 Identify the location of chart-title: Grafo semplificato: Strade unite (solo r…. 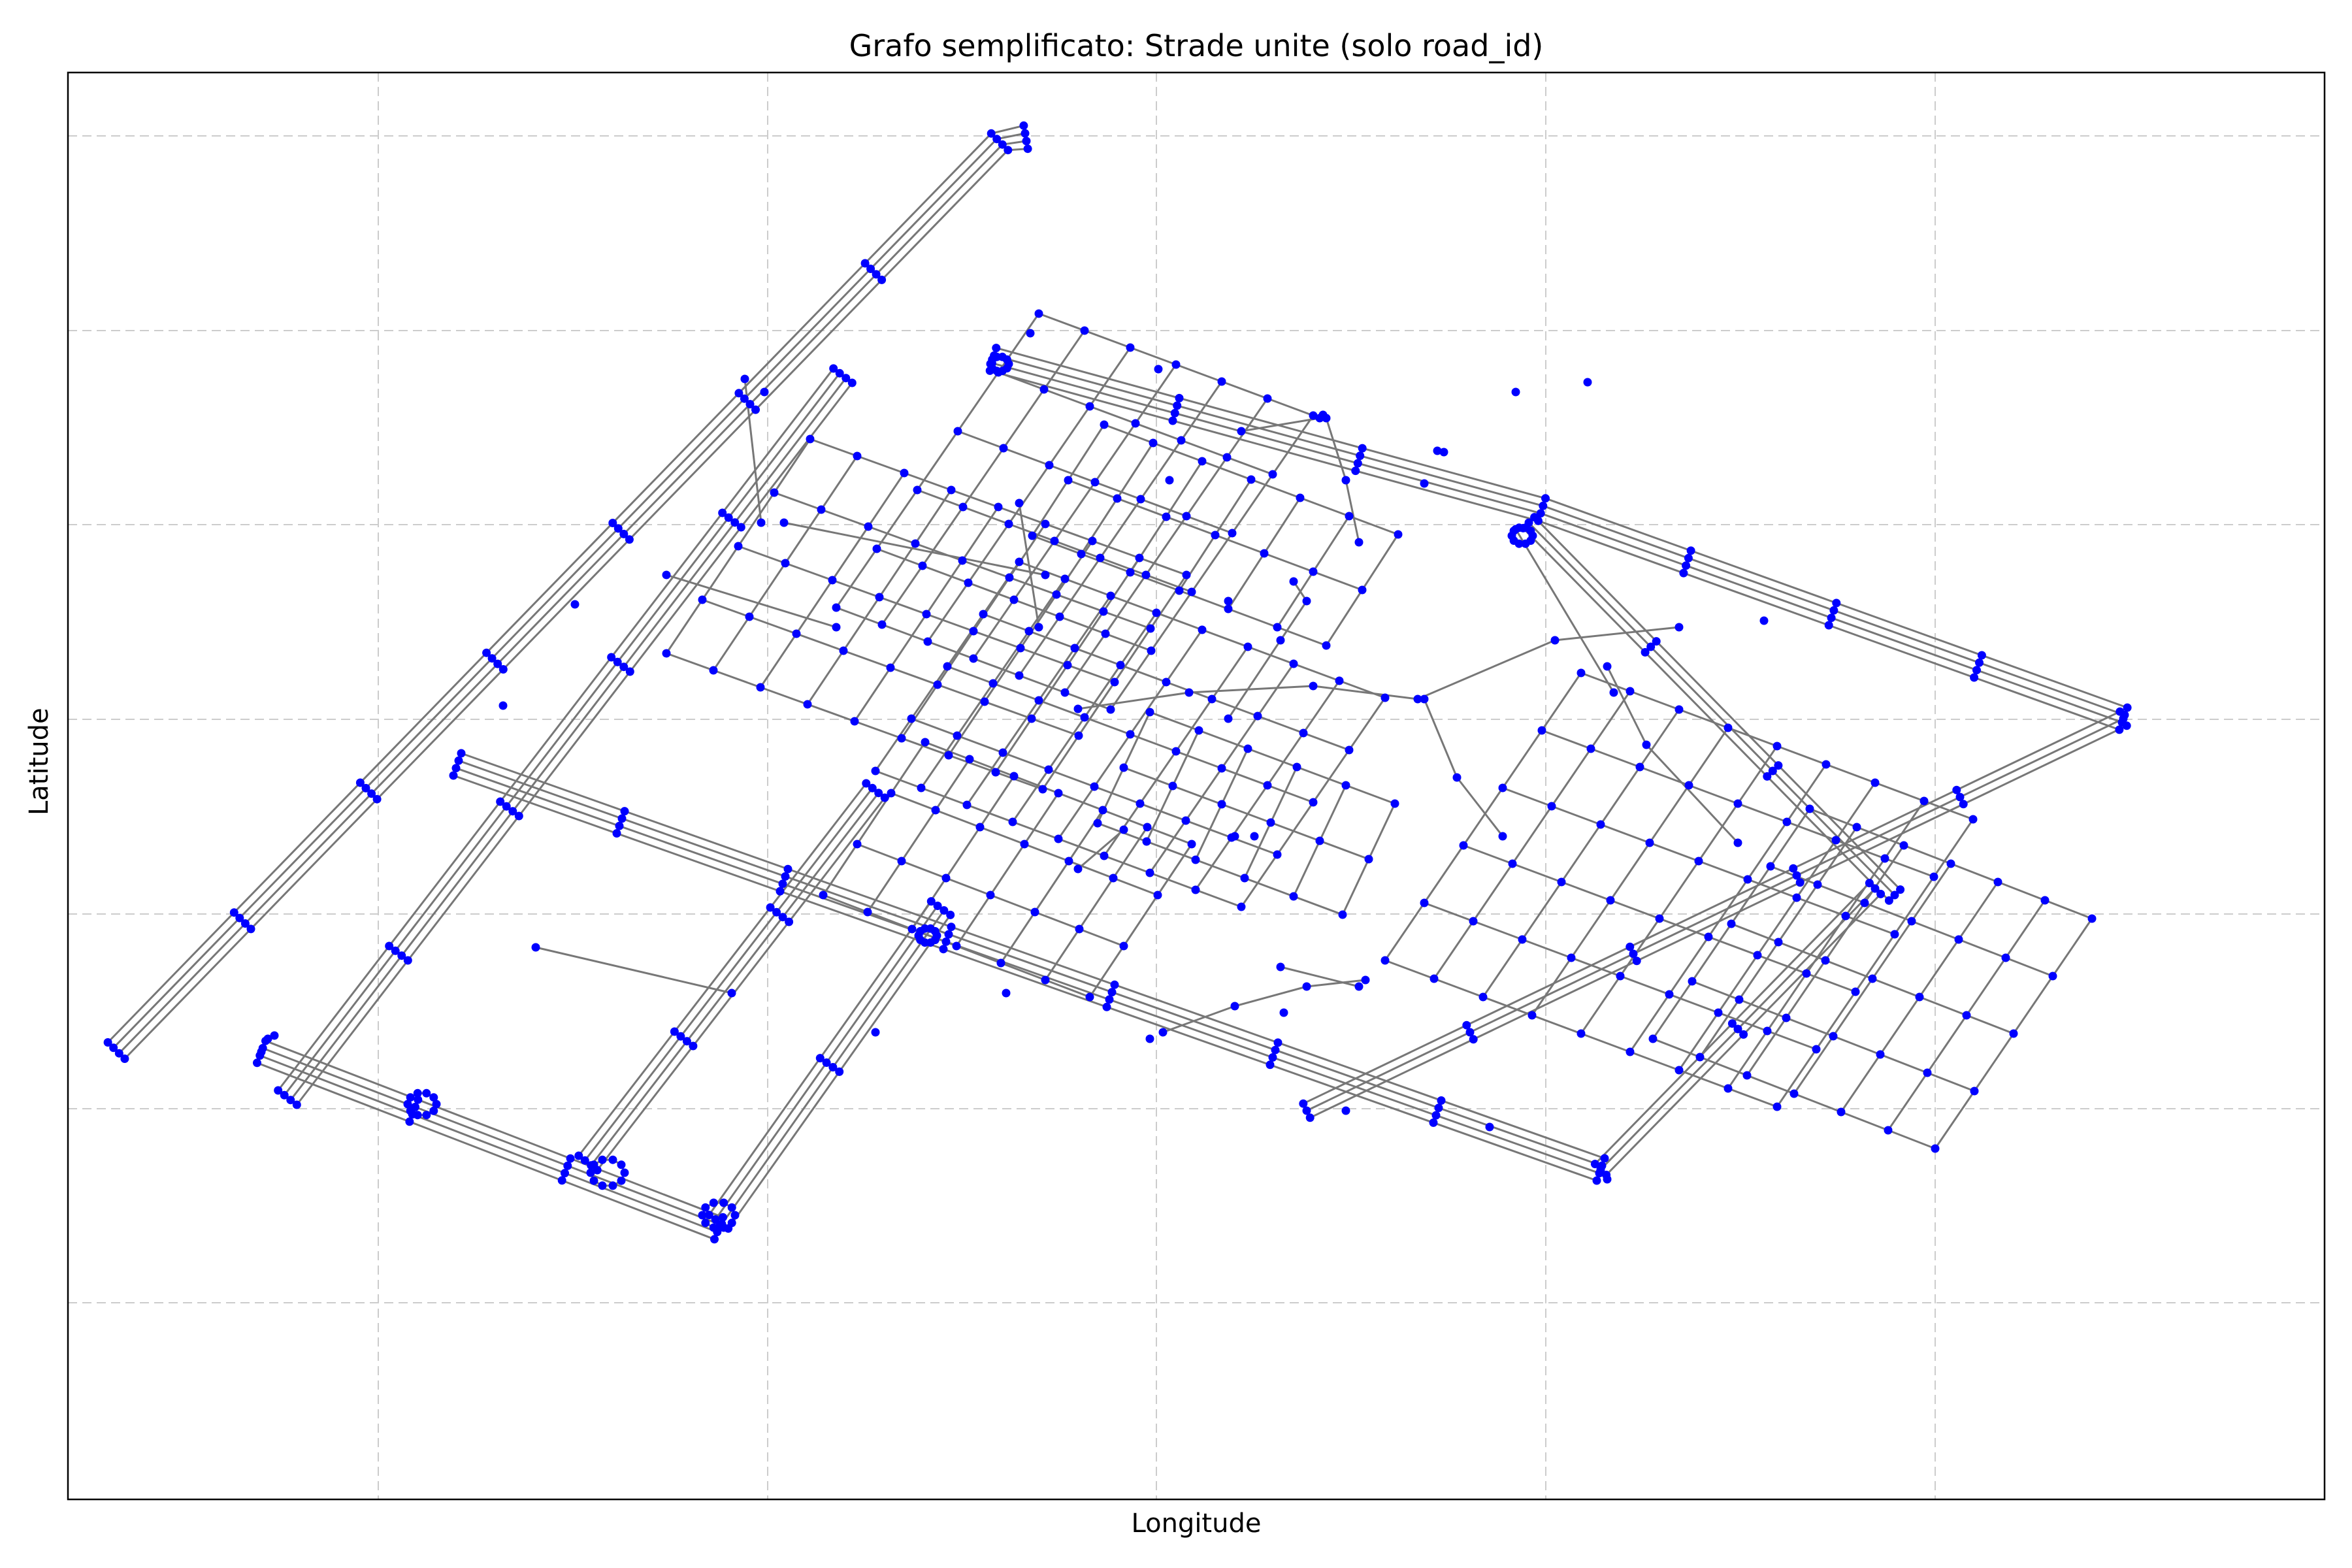
(1196, 45).